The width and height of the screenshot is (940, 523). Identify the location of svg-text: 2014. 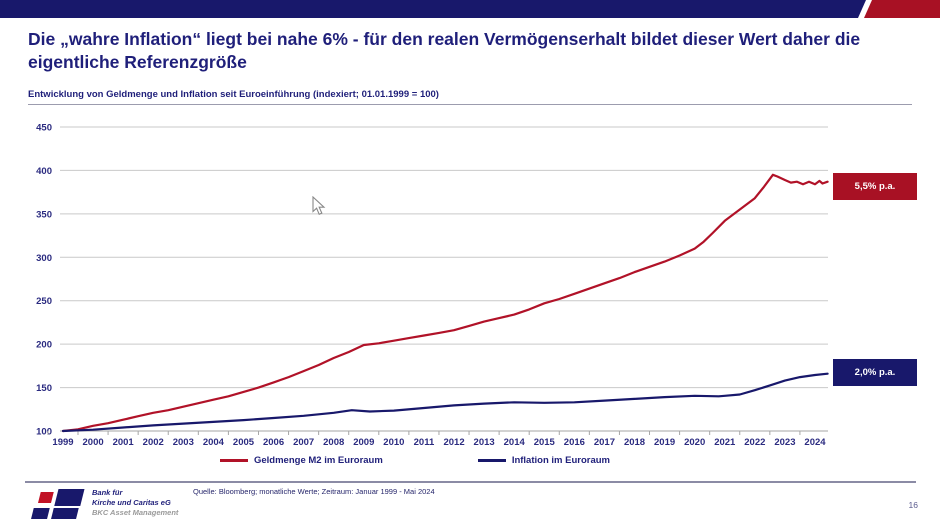
(515, 442).